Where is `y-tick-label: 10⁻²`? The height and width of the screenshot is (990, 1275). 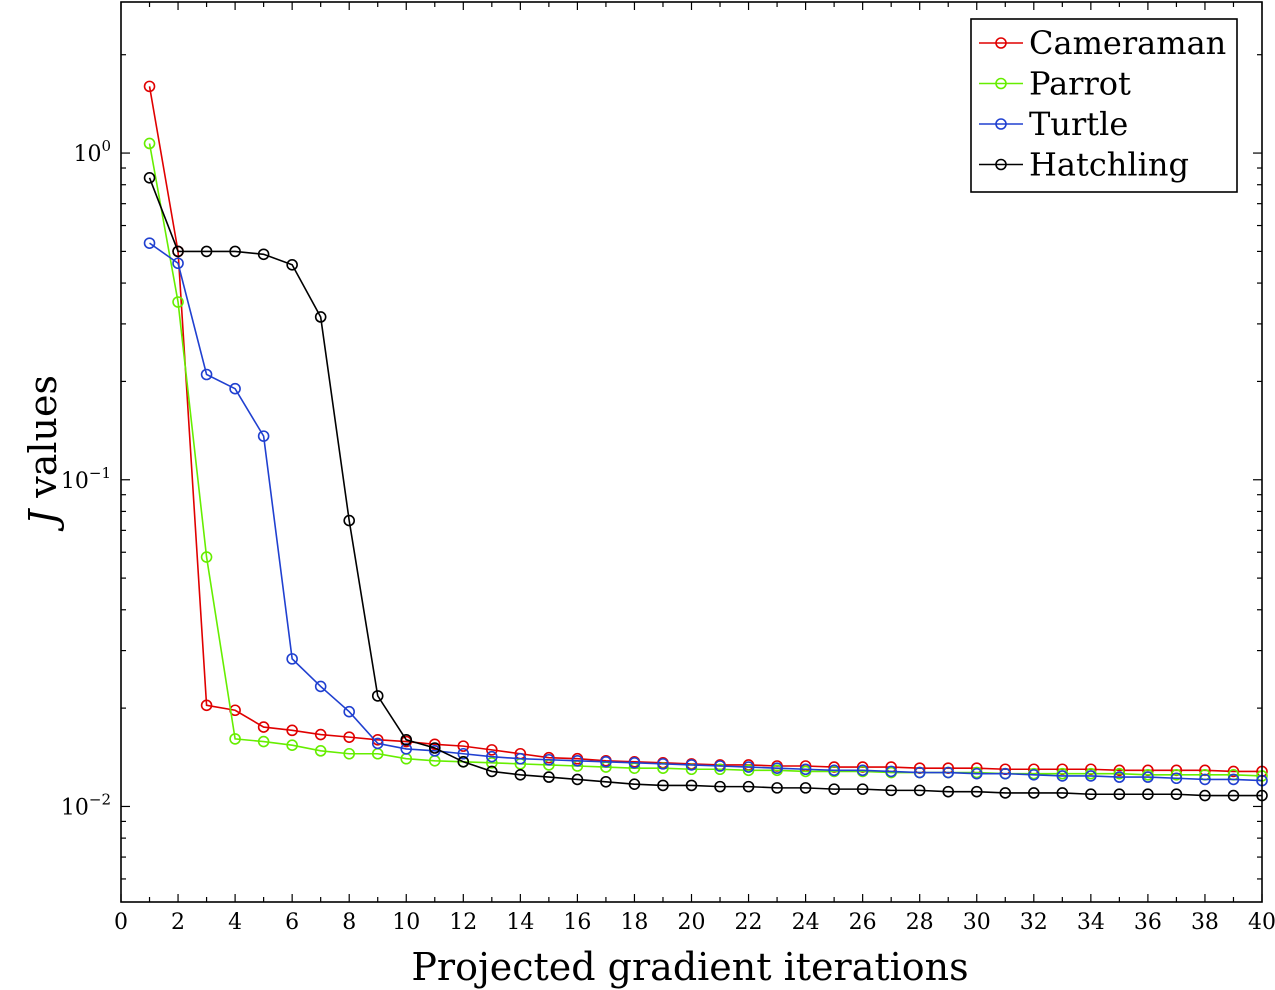
y-tick-label: 10⁻² is located at coordinates (86, 805).